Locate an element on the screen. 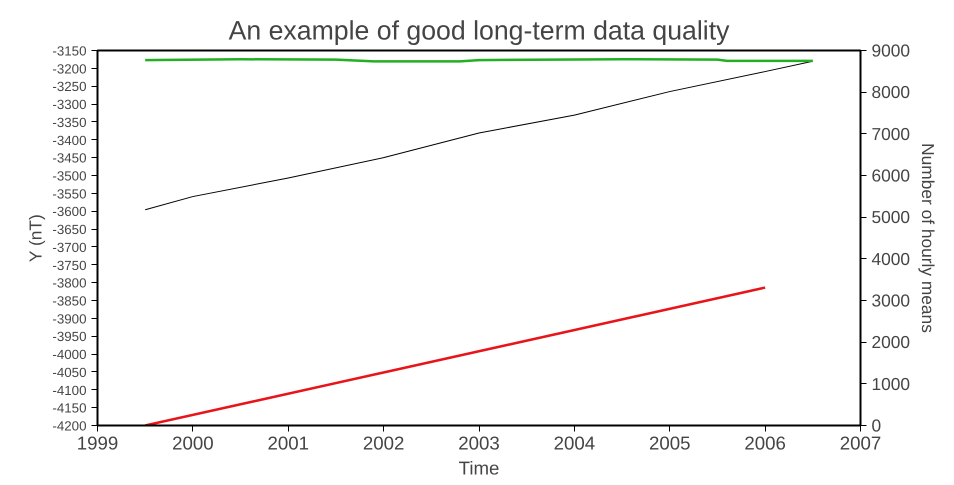  y2-tick-label: 4000 is located at coordinates (891, 258).